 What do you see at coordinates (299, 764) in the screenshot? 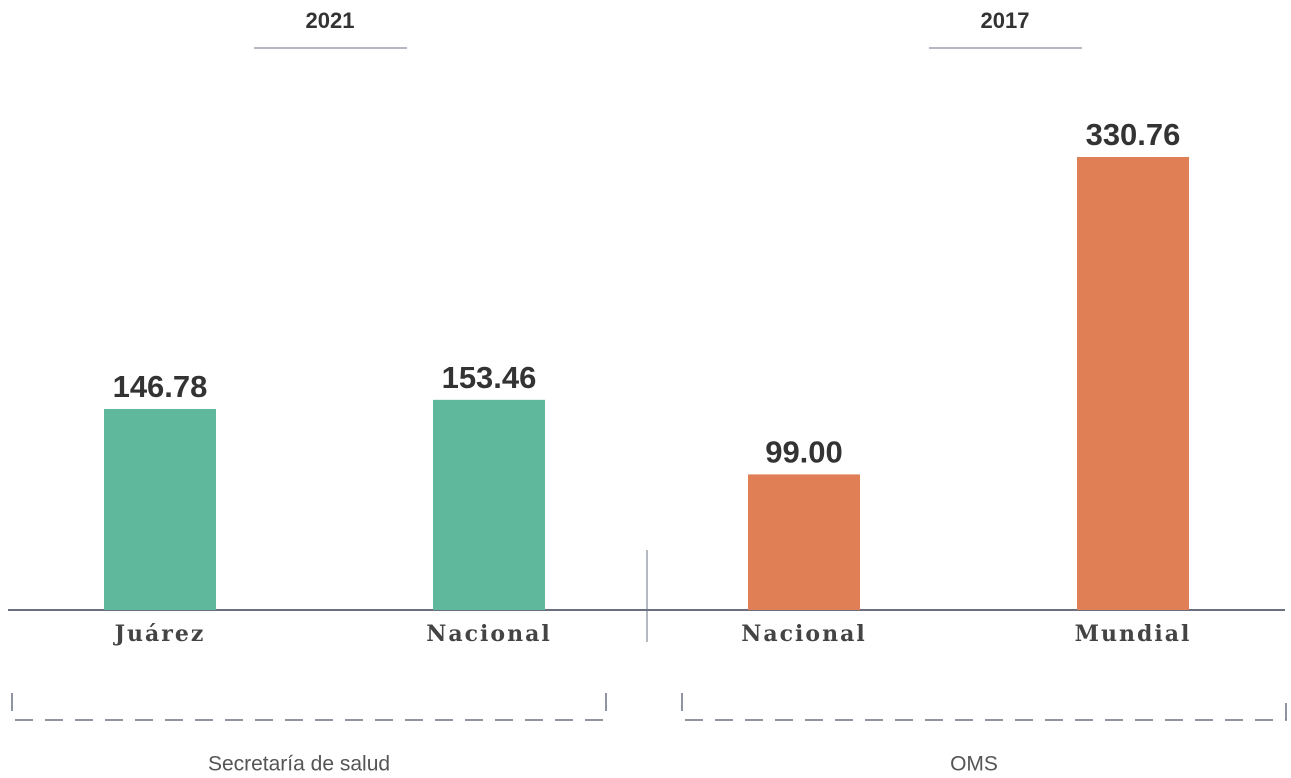
I see `source-label: Secretaría de salud` at bounding box center [299, 764].